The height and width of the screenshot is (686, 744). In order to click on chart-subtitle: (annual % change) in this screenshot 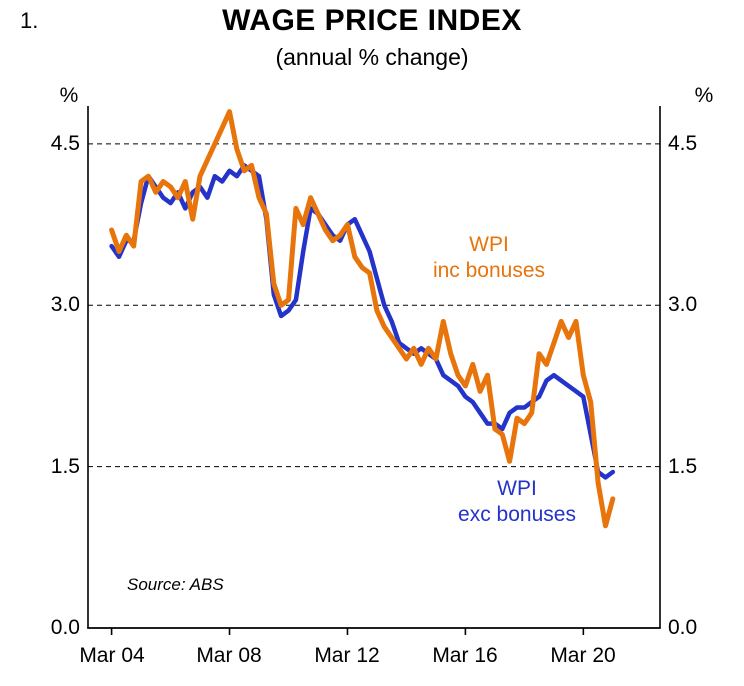, I will do `click(372, 57)`.